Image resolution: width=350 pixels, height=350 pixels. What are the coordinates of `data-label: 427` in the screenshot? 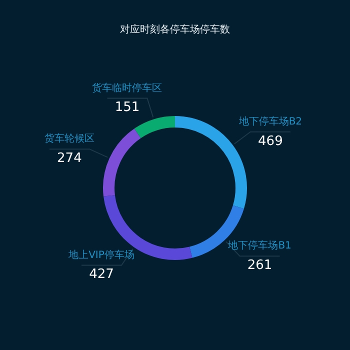 It's located at (101, 274).